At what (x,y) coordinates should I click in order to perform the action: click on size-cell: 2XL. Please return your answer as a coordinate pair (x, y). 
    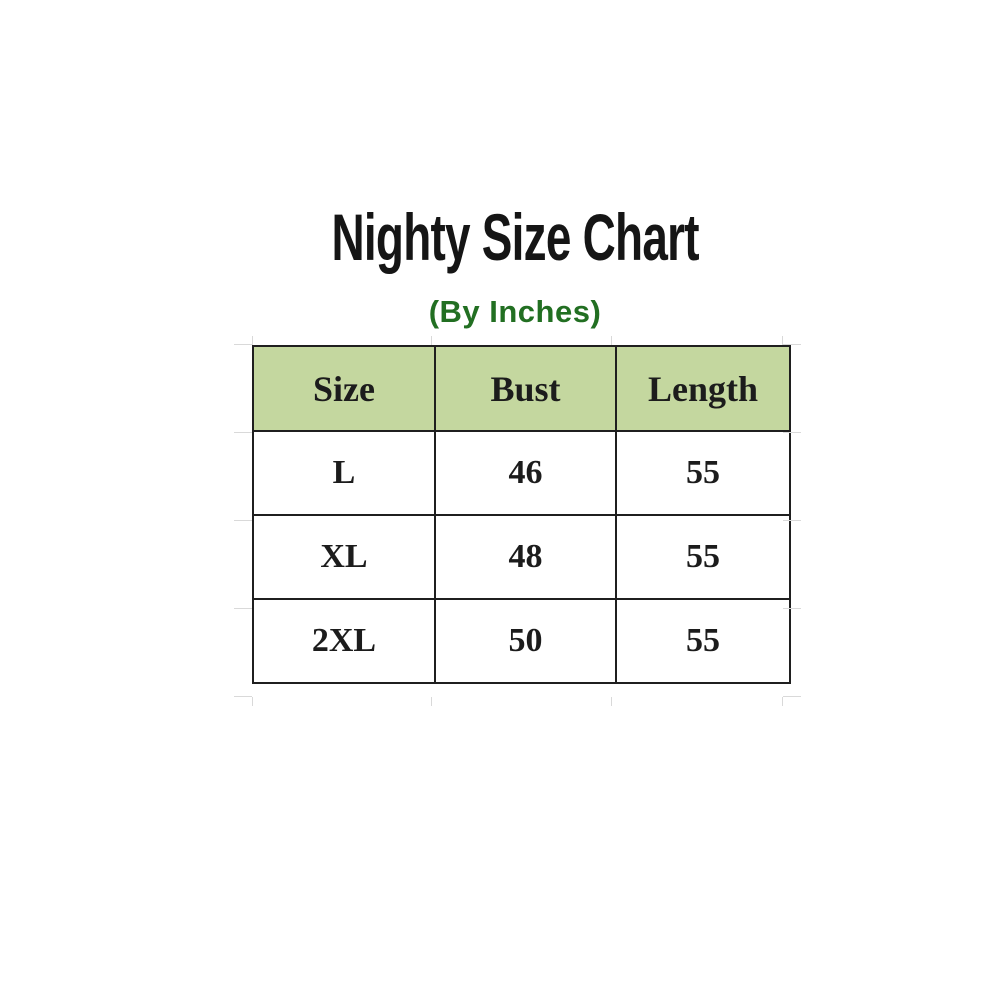
    Looking at the image, I should click on (344, 641).